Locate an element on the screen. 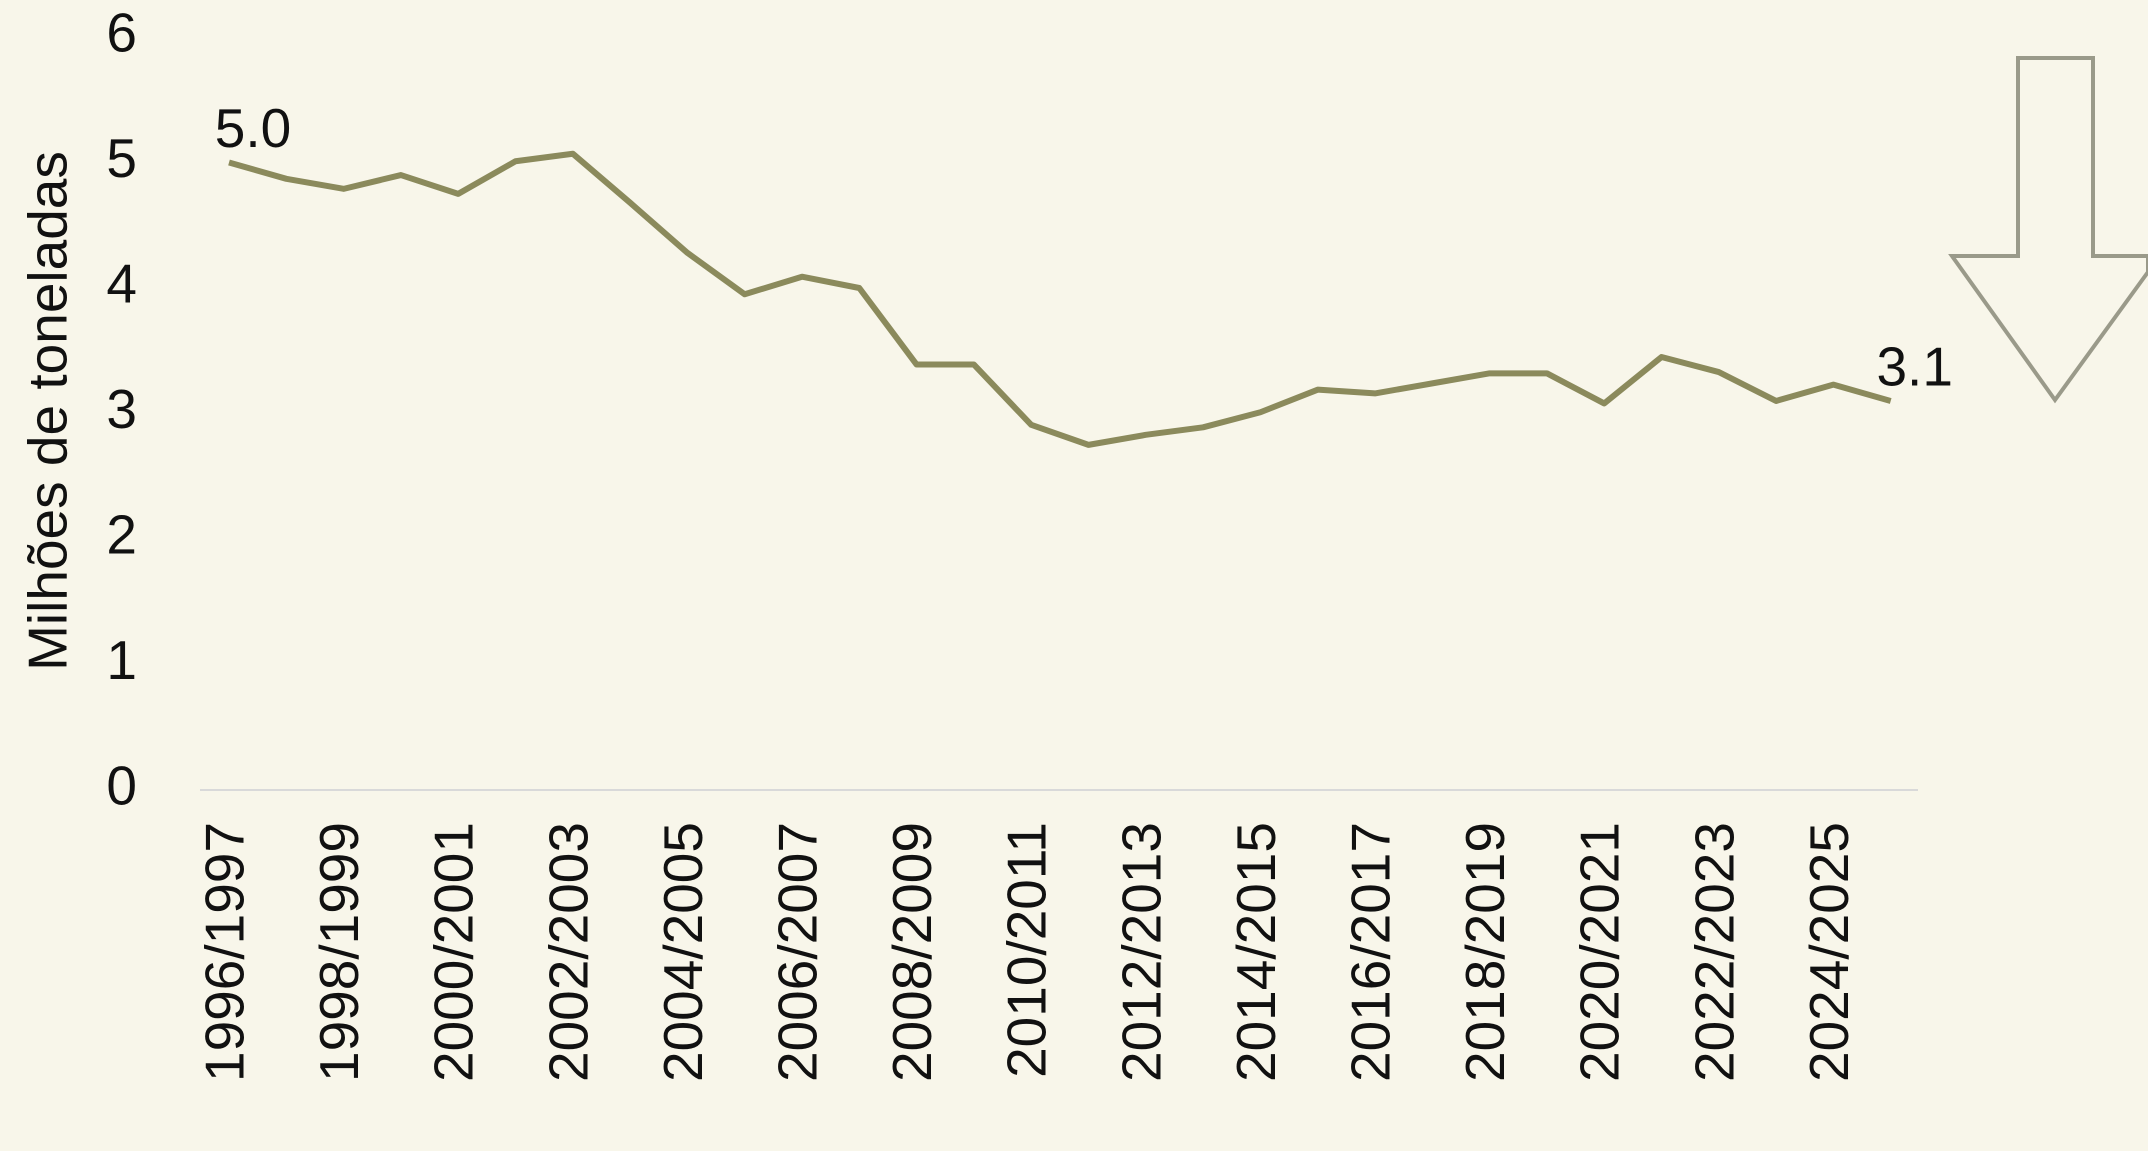 The width and height of the screenshot is (2148, 1151). y-tick-label: 1 is located at coordinates (121, 660).